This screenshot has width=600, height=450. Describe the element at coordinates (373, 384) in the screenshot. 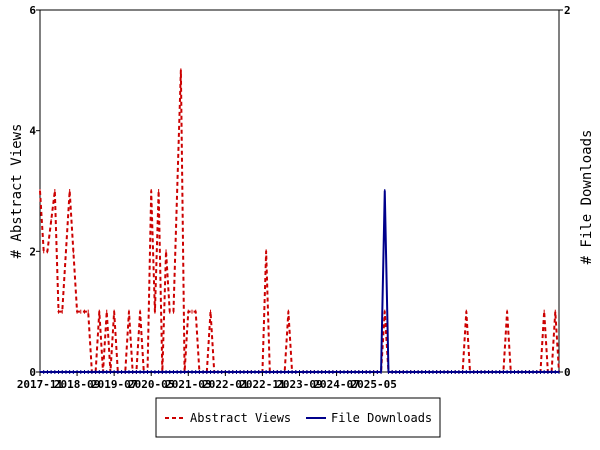

I see `x-tick-label: 2025-05` at that location.